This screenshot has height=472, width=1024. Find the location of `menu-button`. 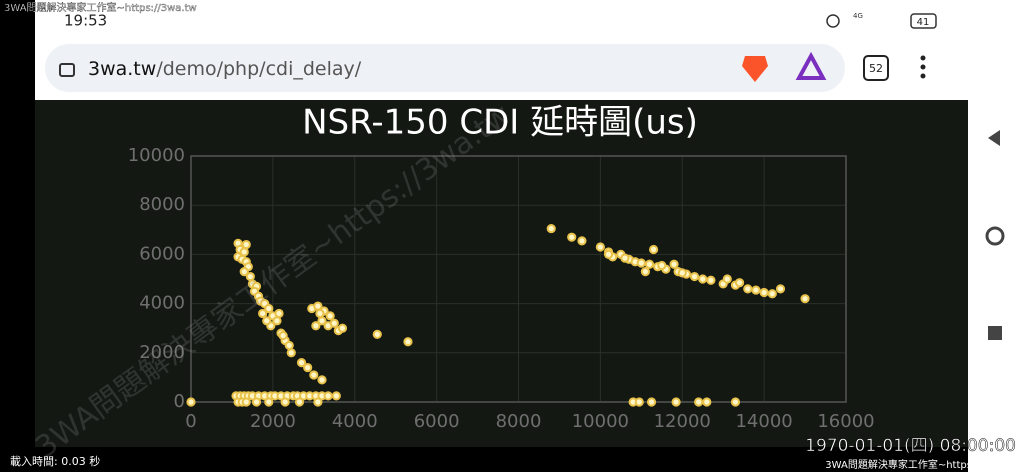

menu-button is located at coordinates (923, 67).